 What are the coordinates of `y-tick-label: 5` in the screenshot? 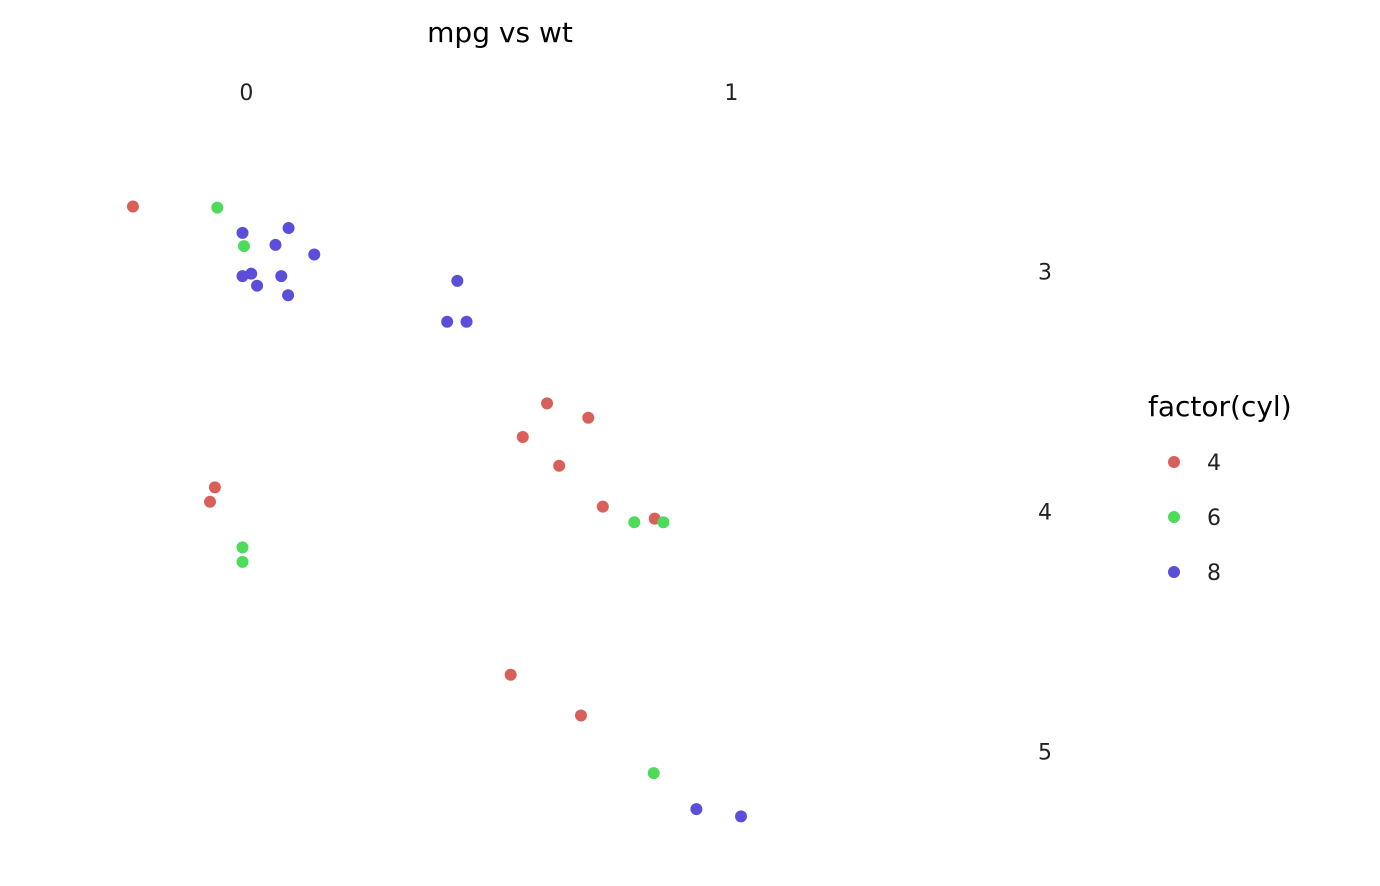 It's located at (1045, 753).